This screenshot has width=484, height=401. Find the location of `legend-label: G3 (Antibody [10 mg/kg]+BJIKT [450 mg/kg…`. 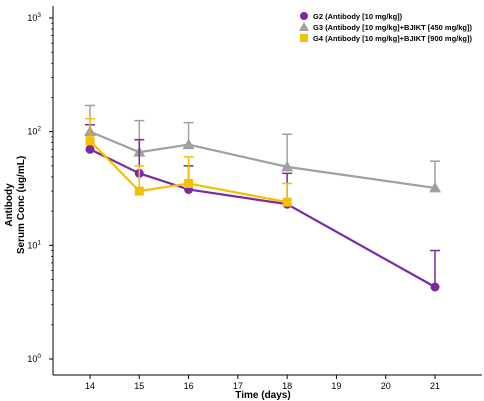

legend-label: G3 (Antibody [10 mg/kg]+BJIKT [450 mg/kg… is located at coordinates (392, 27).